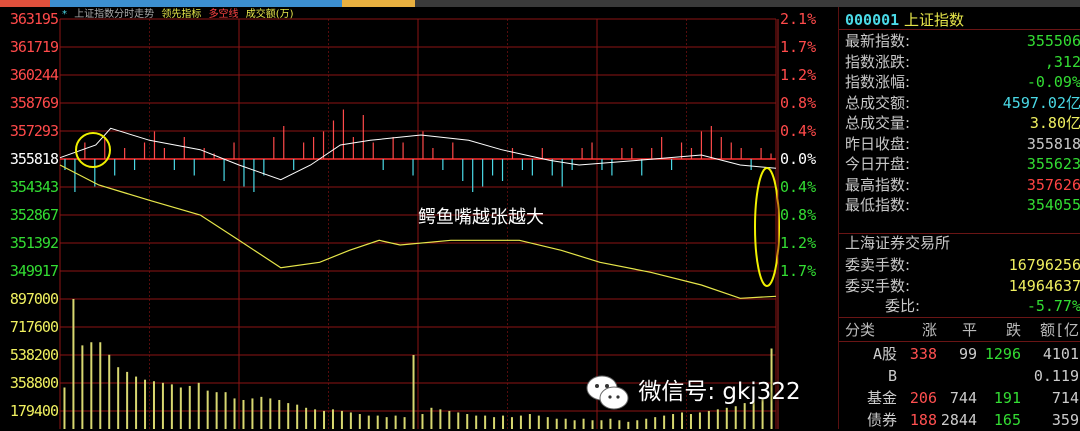  What do you see at coordinates (1044, 285) in the screenshot?
I see `quote-value: 14964637` at bounding box center [1044, 285].